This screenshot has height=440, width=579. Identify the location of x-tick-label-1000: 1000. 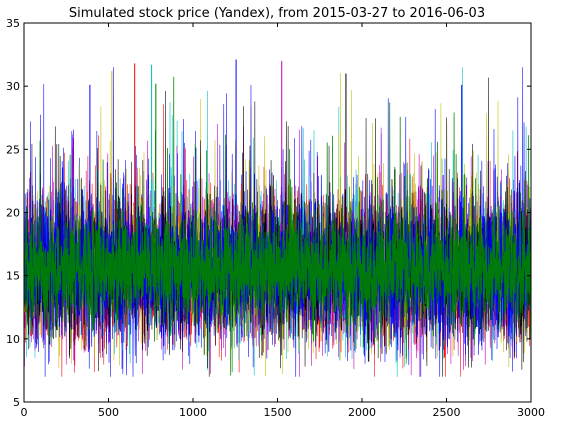
(193, 412).